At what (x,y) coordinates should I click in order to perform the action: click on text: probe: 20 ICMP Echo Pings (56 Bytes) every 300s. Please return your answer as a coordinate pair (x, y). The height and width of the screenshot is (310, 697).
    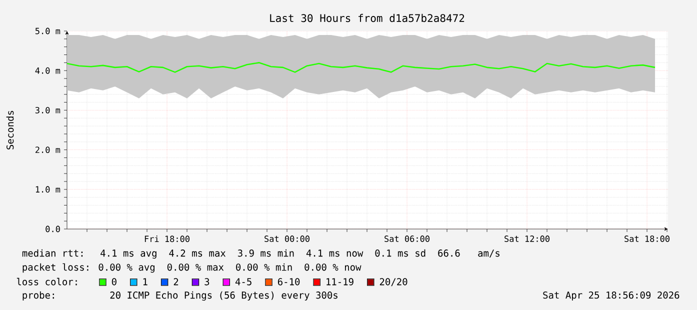
    Looking at the image, I should click on (180, 296).